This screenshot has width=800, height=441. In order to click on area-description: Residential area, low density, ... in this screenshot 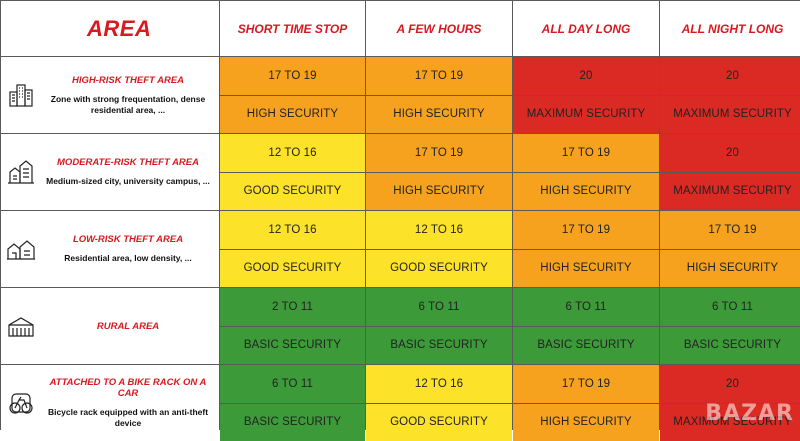, I will do `click(127, 258)`.